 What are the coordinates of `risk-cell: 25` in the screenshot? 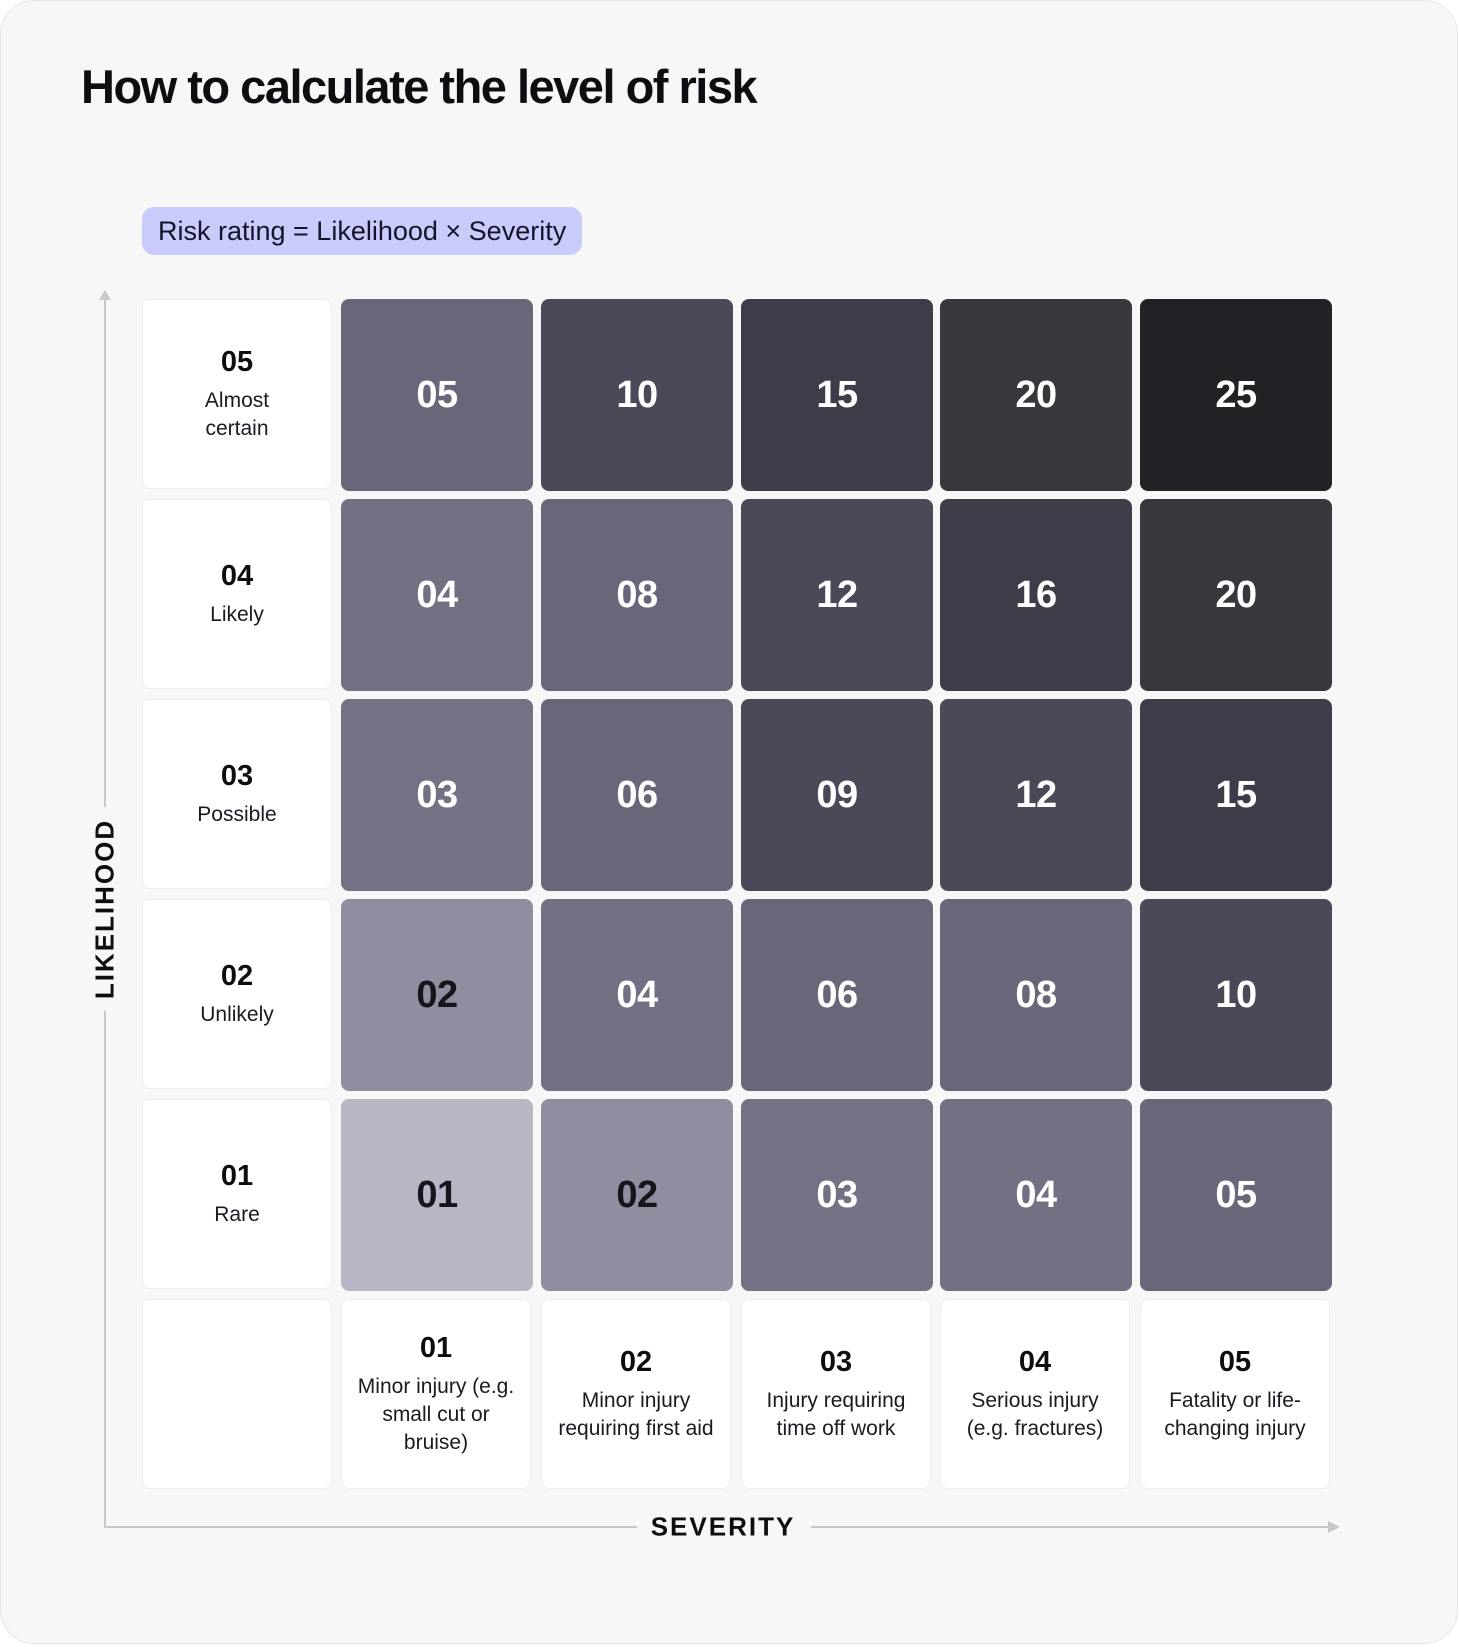 It's located at (1236, 395).